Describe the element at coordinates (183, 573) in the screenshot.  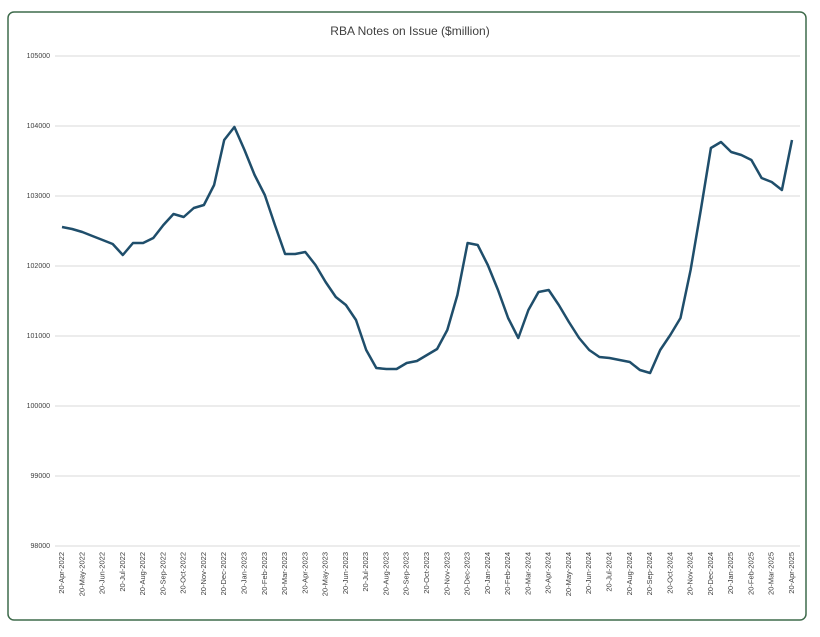
I see `x-tick-label: 20-Oct-2022` at that location.